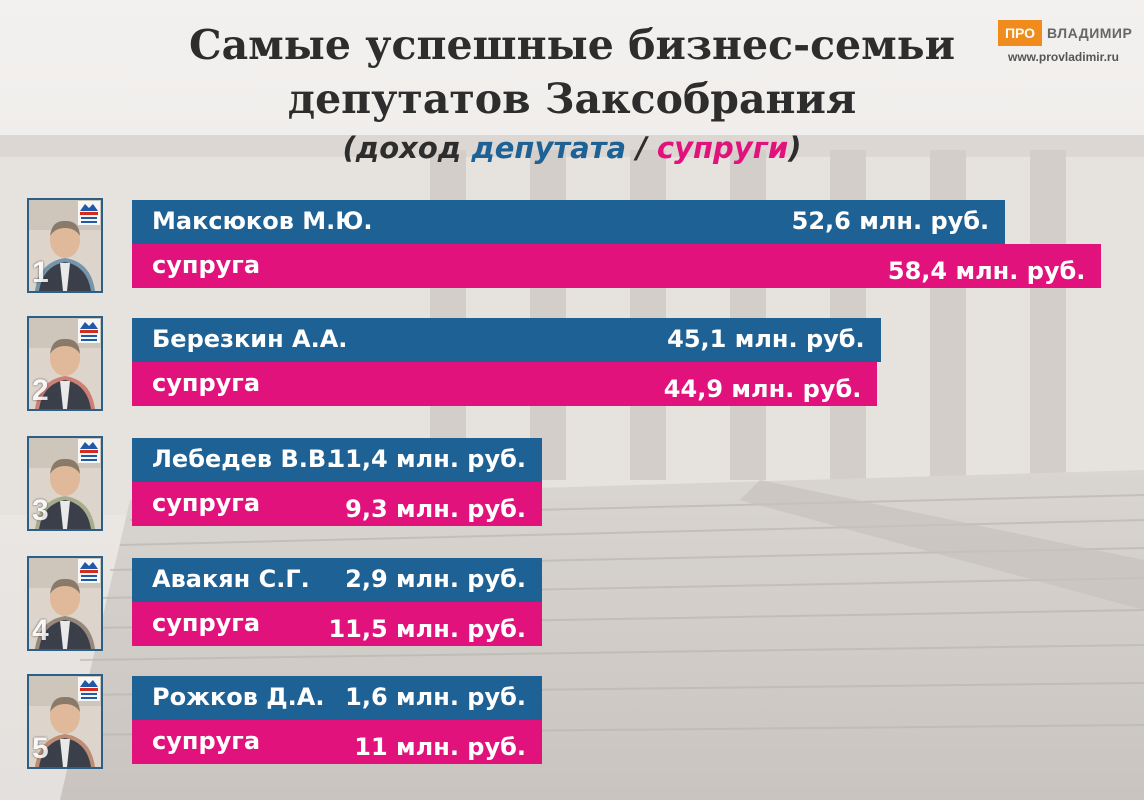 The image size is (1144, 800). I want to click on deputy-income-value: 11,4 млн. руб., so click(427, 459).